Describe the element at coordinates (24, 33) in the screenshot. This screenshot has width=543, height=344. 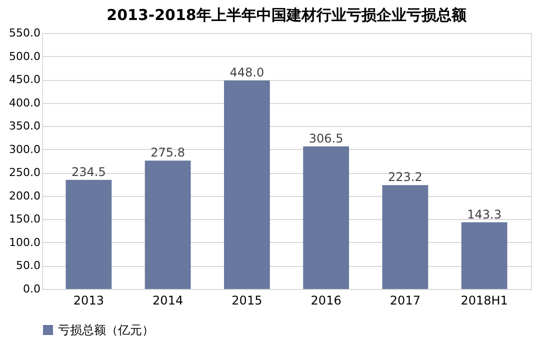
I see `y-tick-label: 550.0` at that location.